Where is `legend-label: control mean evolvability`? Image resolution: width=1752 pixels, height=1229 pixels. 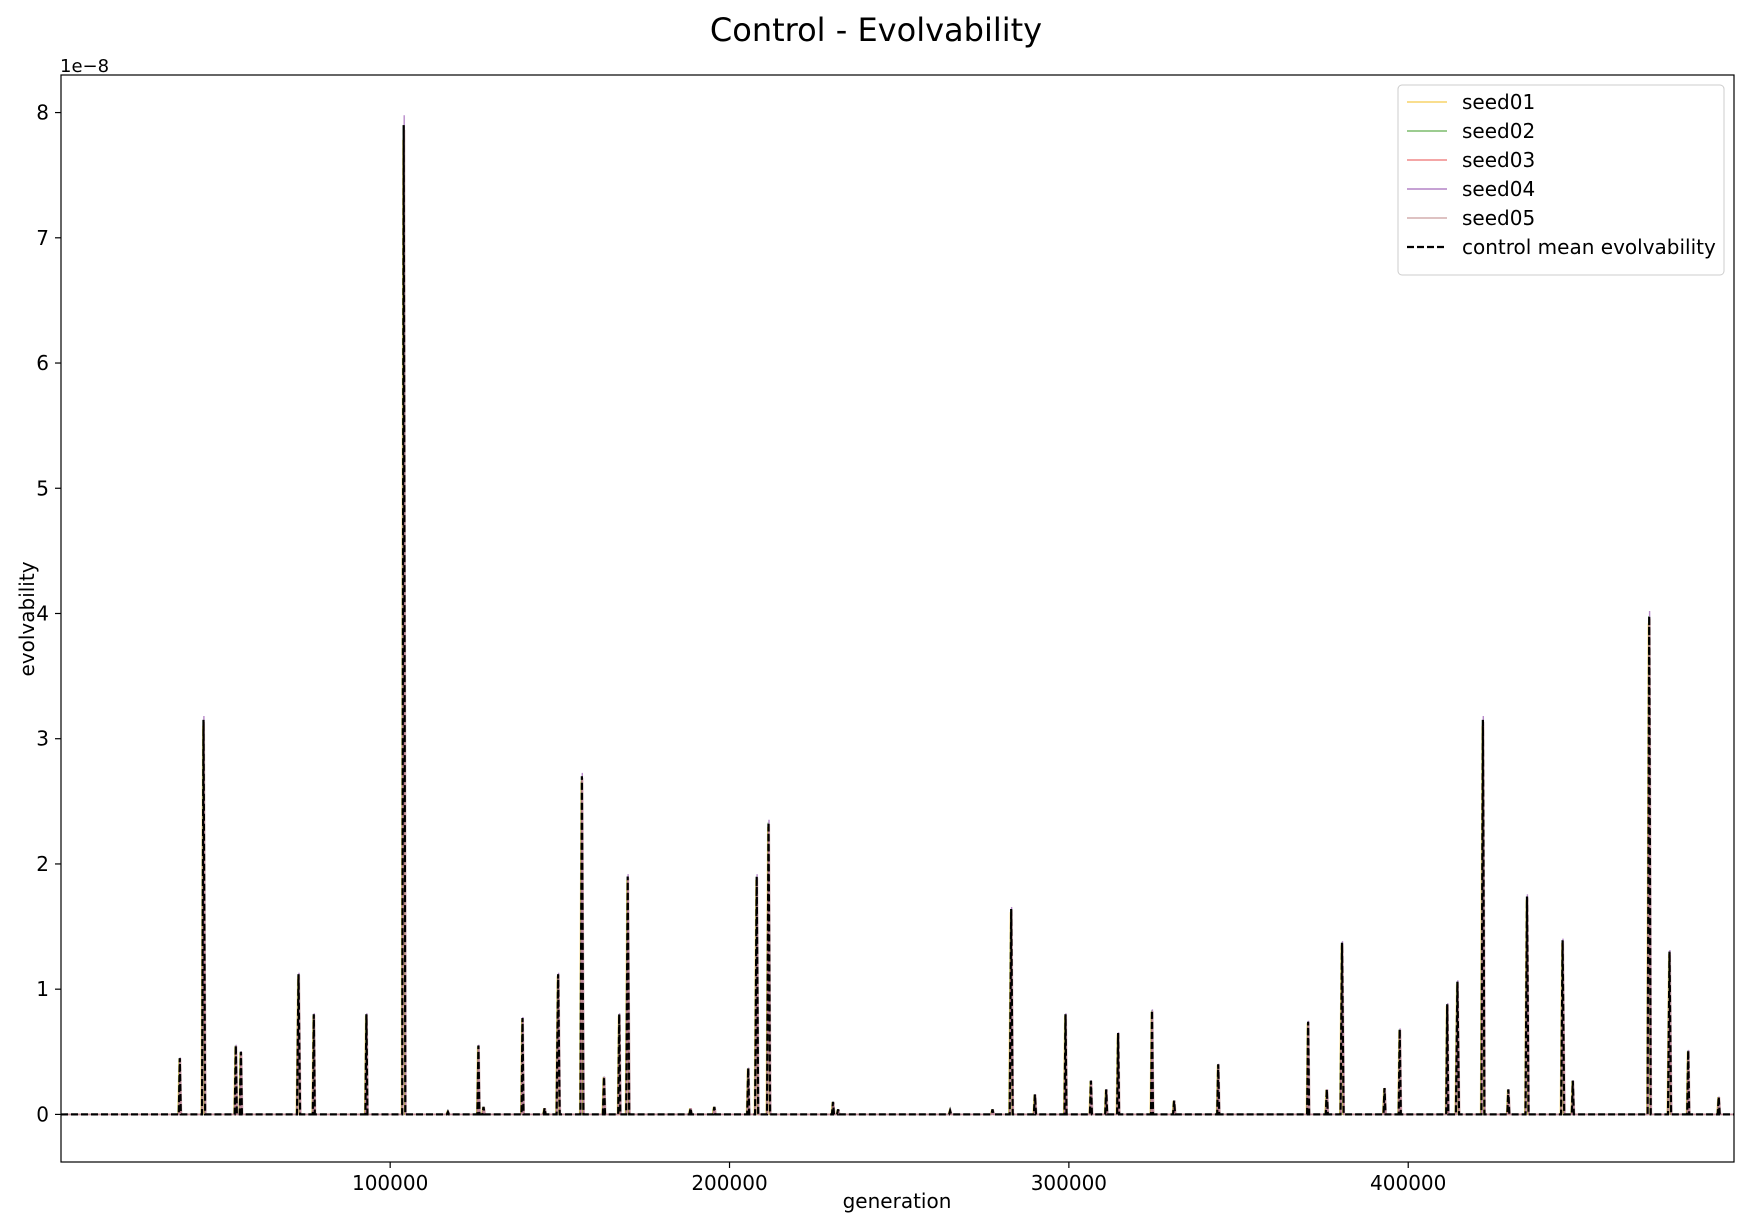
legend-label: control mean evolvability is located at coordinates (1589, 247).